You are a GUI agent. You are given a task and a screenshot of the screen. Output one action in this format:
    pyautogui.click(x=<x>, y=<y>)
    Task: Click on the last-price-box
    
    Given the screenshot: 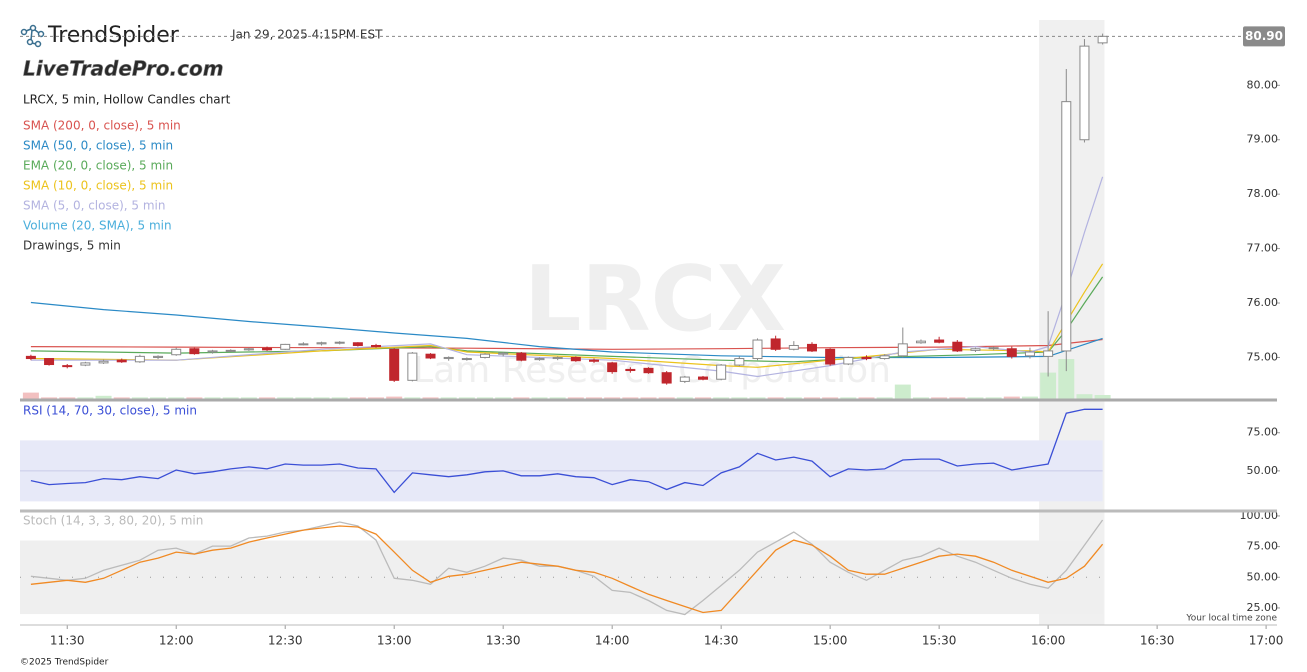 What is the action you would take?
    pyautogui.click(x=1264, y=36)
    